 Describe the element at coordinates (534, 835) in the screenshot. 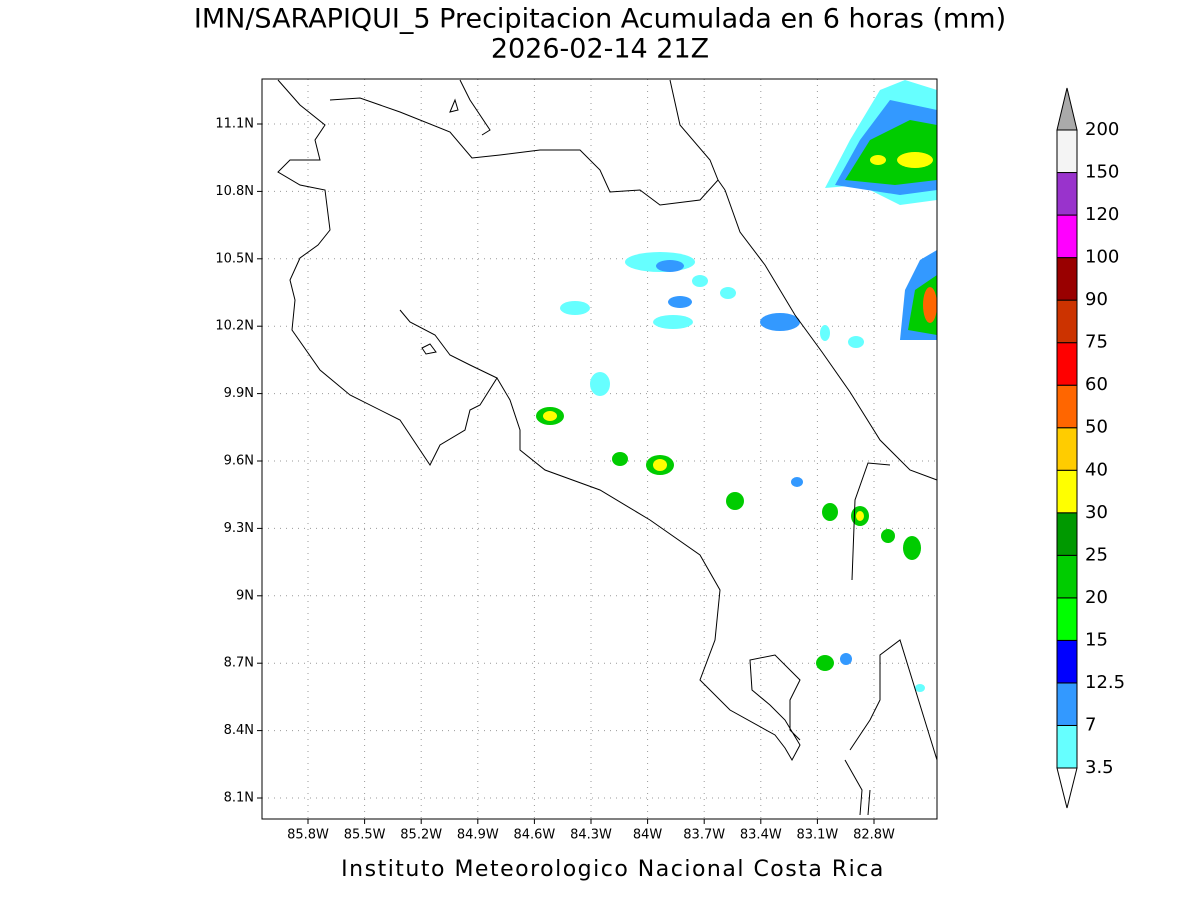

I see `x-tick-label: 84.6W` at that location.